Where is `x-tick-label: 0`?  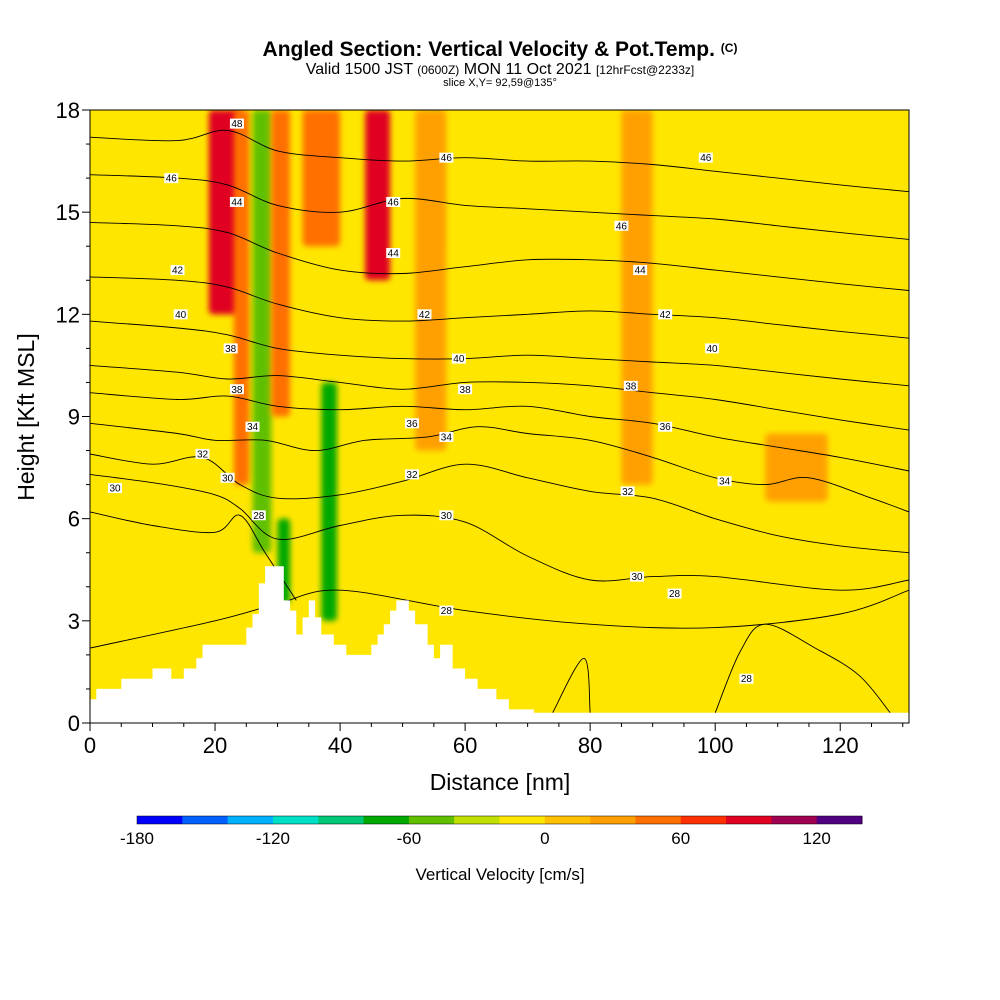
x-tick-label: 0 is located at coordinates (90, 745).